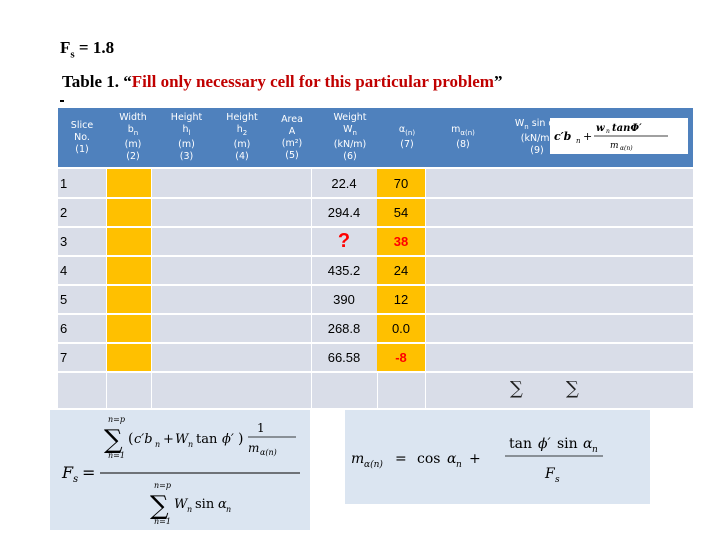 The height and width of the screenshot is (540, 720). I want to click on header-weight: Weight Wn (kN/m) (6), so click(350, 137).